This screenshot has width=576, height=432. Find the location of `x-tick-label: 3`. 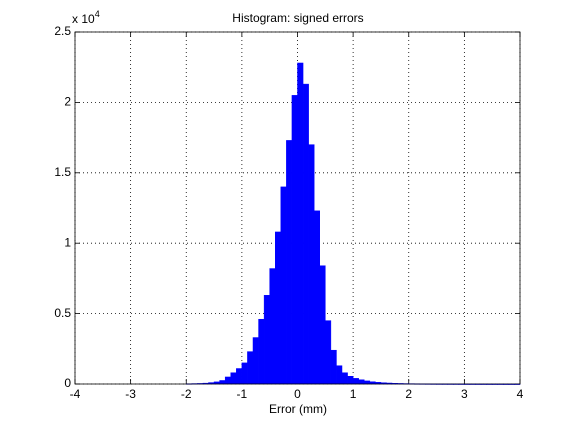

x-tick-label: 3 is located at coordinates (464, 394).